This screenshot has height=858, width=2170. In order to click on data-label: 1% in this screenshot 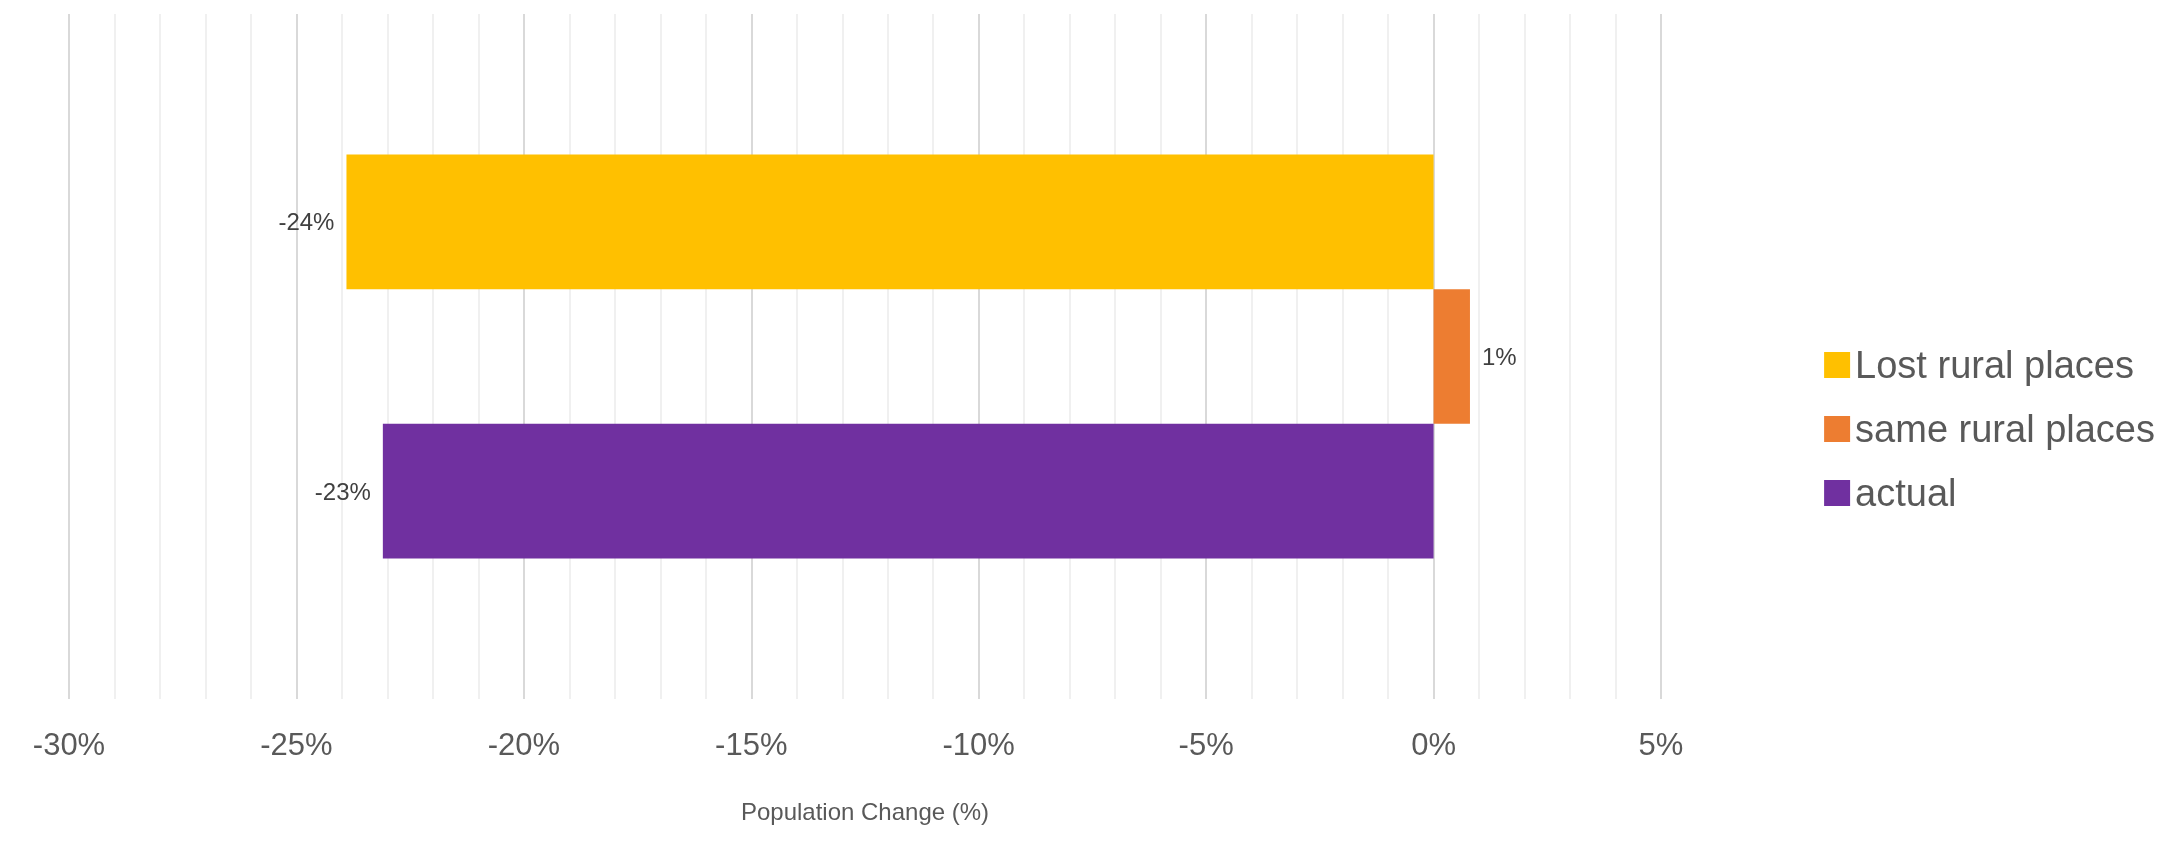, I will do `click(1499, 356)`.